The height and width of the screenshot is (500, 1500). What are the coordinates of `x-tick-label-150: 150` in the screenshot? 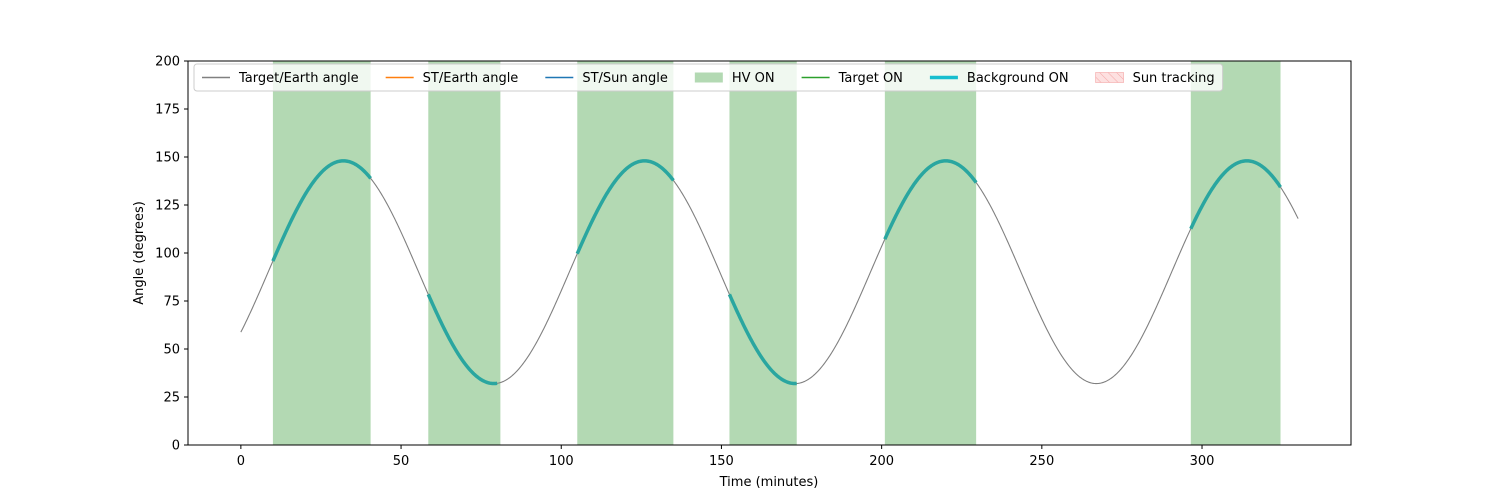 It's located at (721, 461).